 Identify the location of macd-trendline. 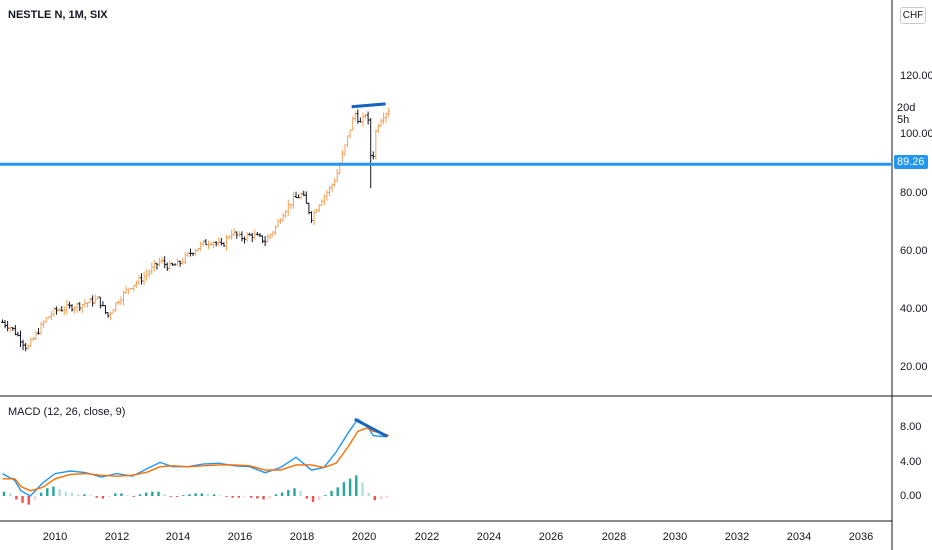
(371, 427).